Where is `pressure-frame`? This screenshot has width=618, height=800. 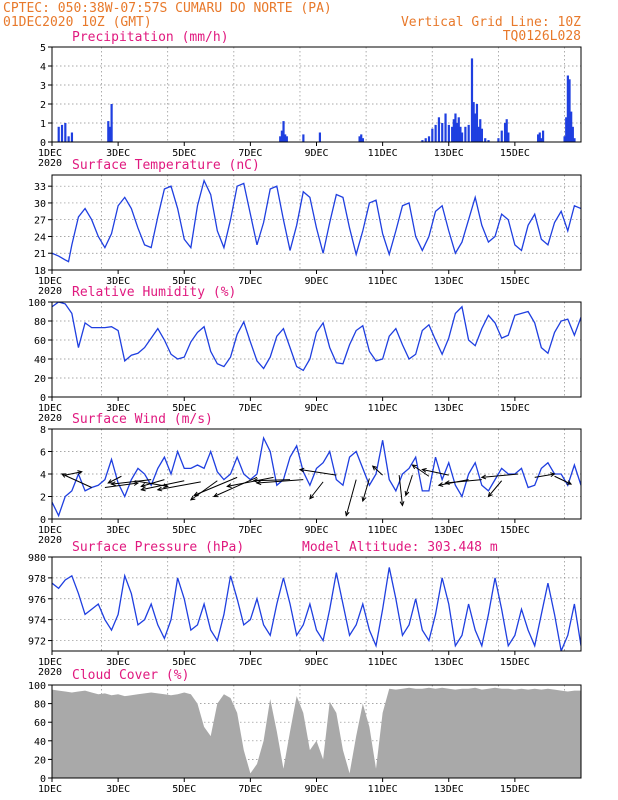
pressure-frame is located at coordinates (316, 604).